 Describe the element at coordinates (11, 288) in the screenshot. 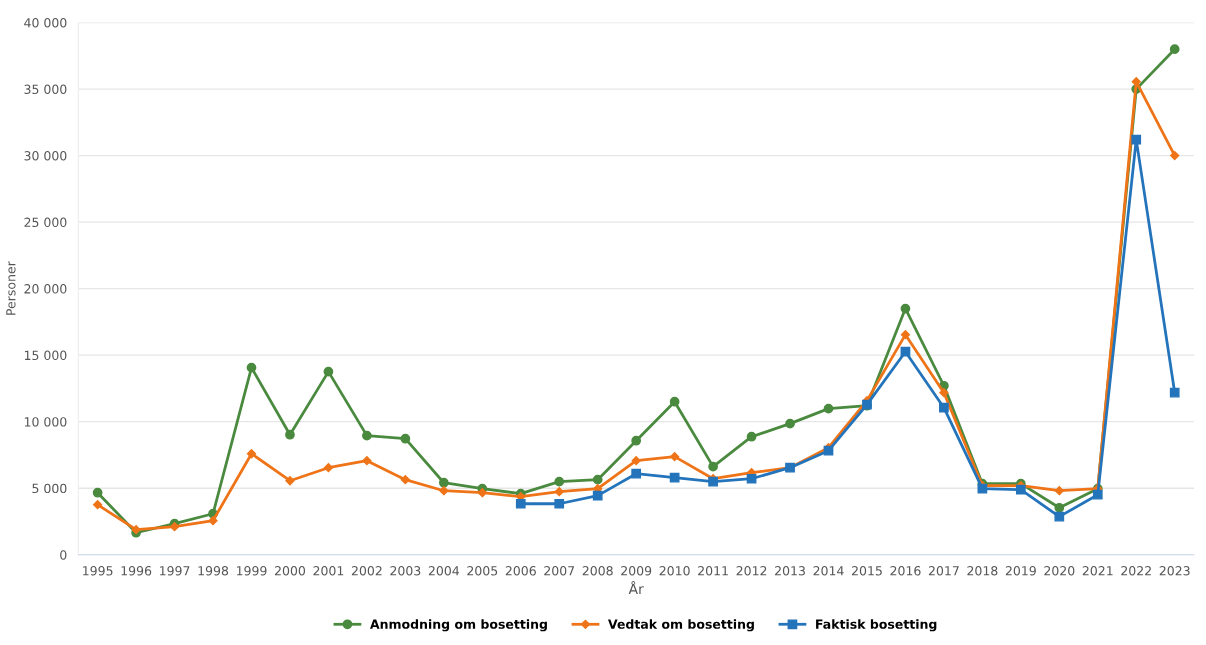

I see `y-axis-title: Personer` at that location.